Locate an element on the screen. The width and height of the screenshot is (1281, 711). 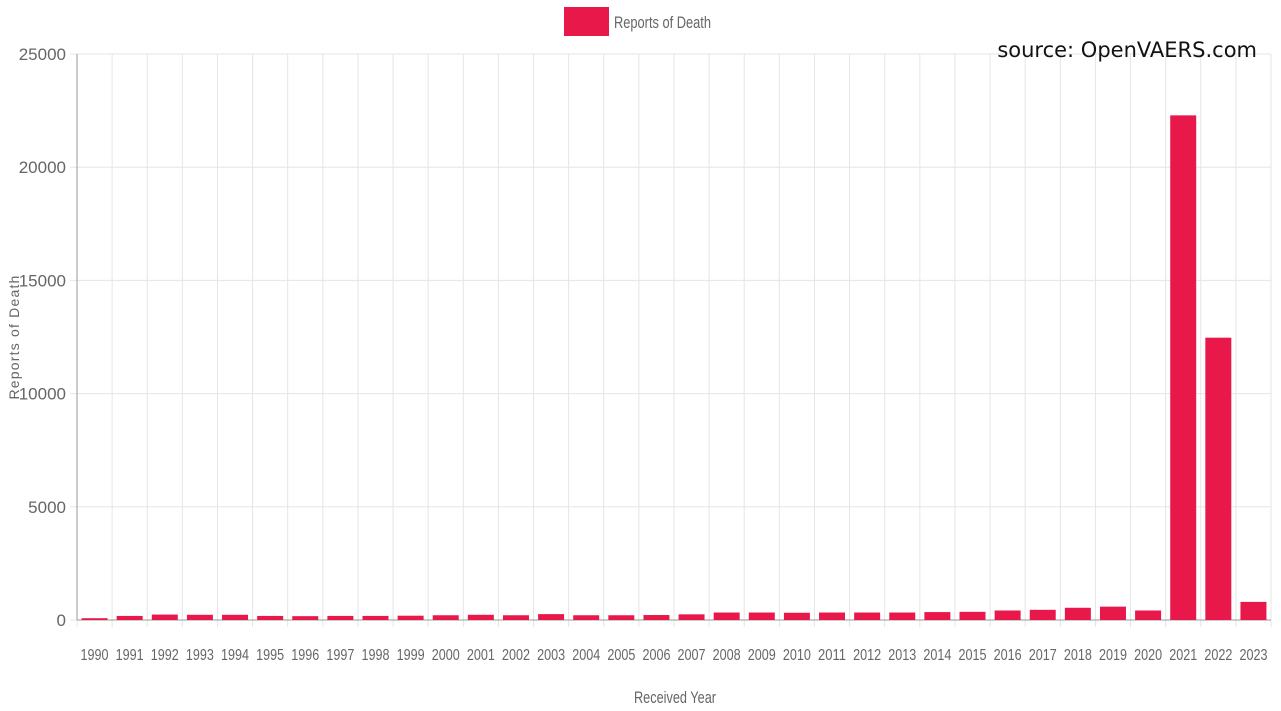
y-tick-label: 20000 is located at coordinates (42, 167).